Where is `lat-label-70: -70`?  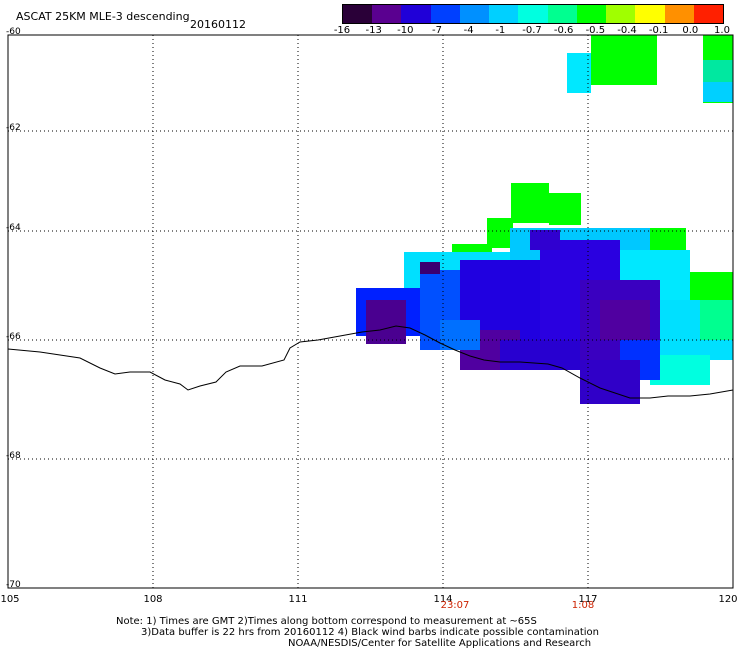
lat-label-70: -70 is located at coordinates (13, 585).